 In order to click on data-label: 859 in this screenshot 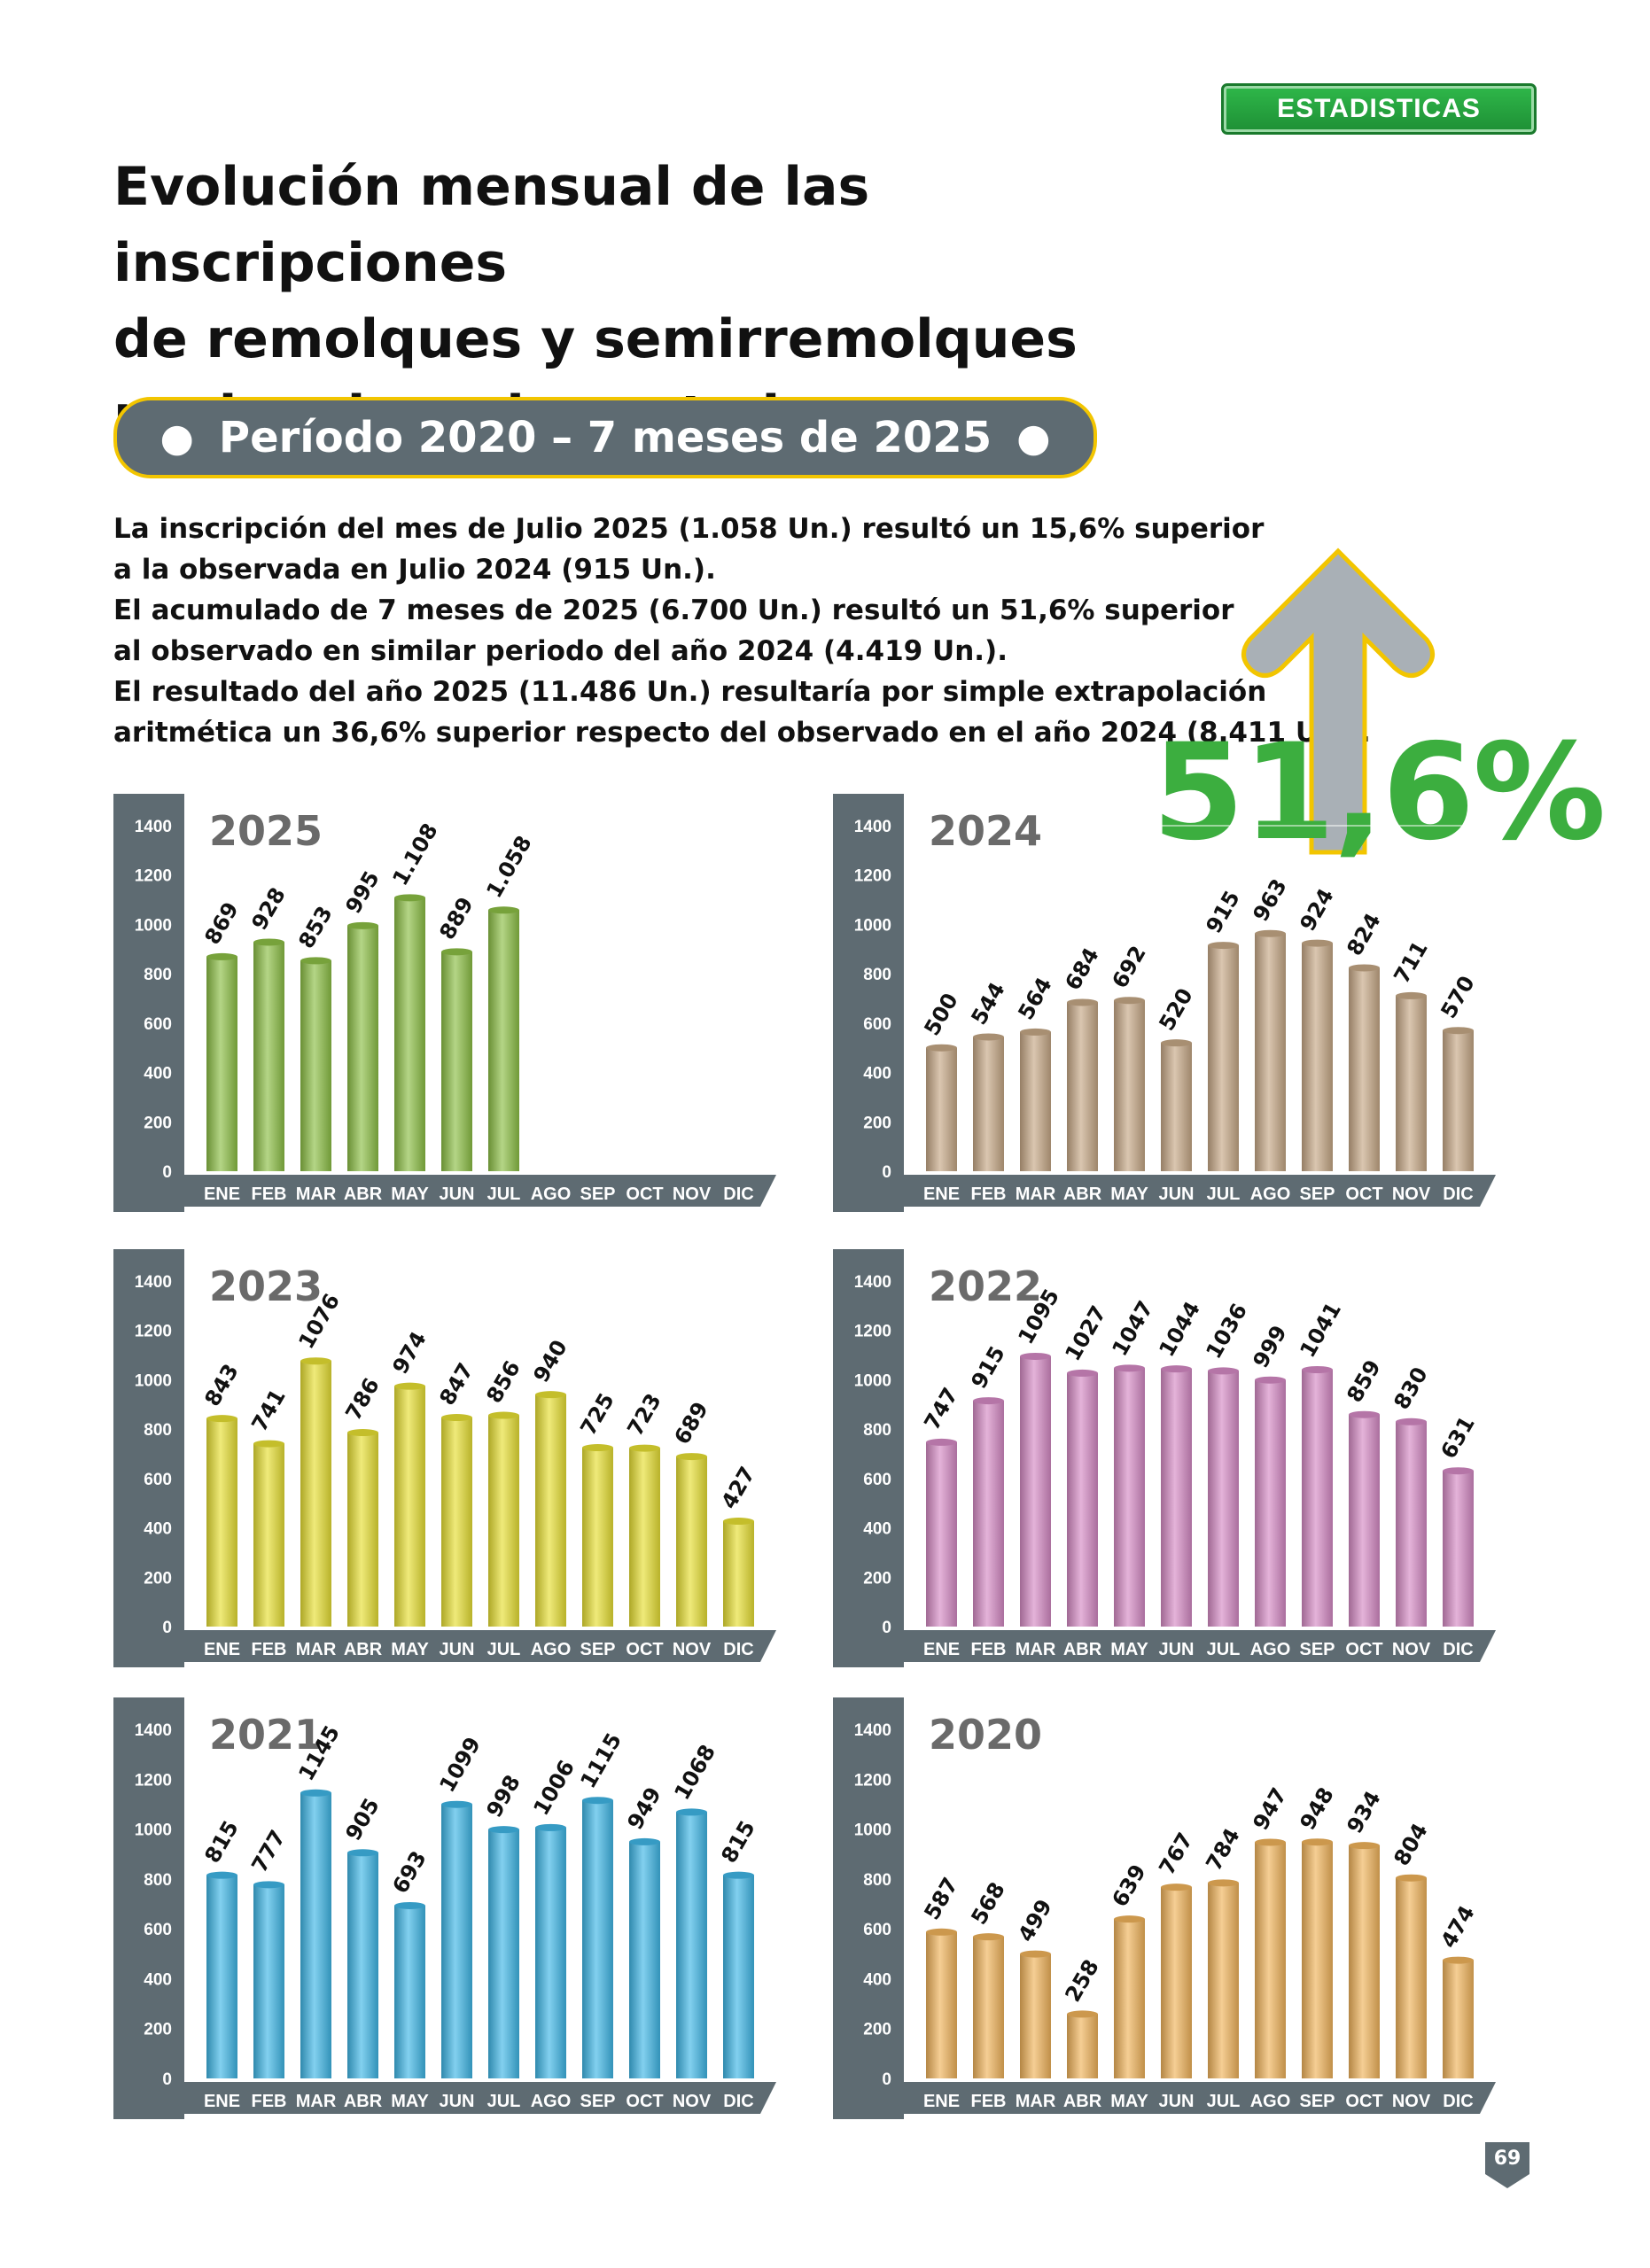, I will do `click(1363, 1380)`.